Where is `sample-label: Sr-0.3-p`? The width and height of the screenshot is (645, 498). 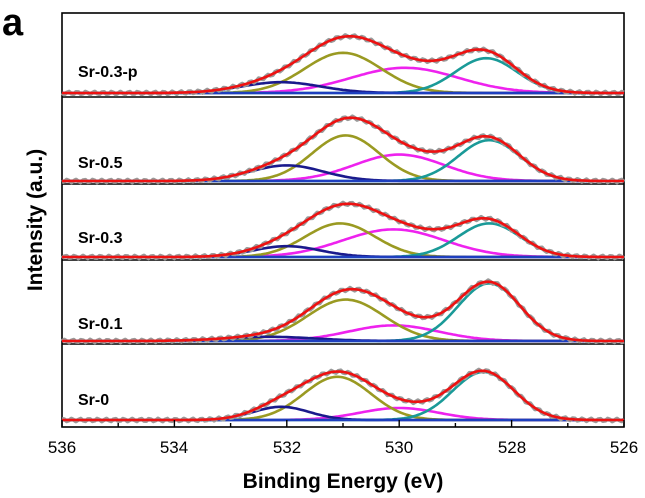
sample-label: Sr-0.3-p is located at coordinates (108, 72).